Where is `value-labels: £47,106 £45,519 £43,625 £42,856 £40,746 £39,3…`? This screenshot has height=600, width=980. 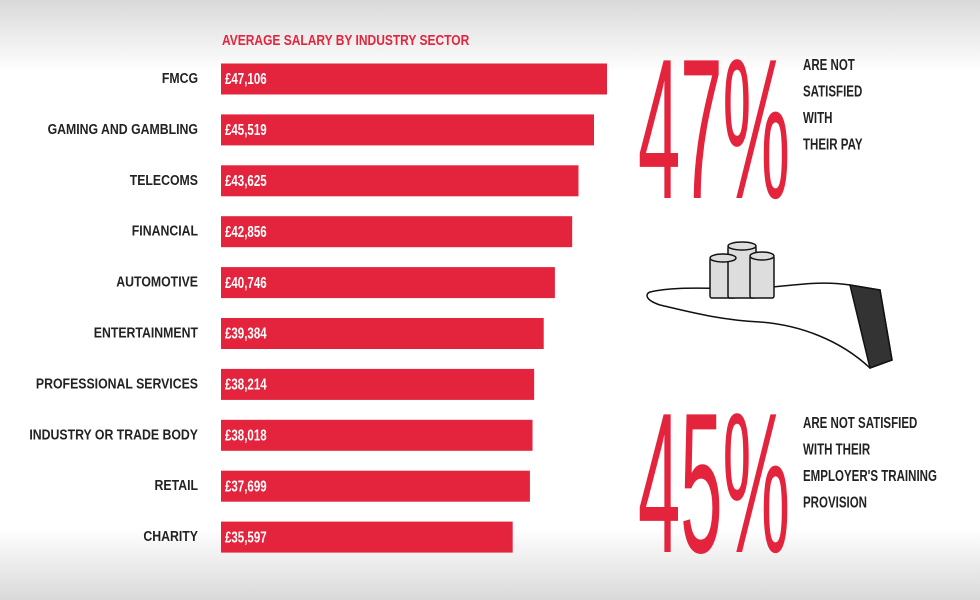
value-labels: £47,106 £45,519 £43,625 £42,856 £40,746 £39,3… is located at coordinates (246, 307).